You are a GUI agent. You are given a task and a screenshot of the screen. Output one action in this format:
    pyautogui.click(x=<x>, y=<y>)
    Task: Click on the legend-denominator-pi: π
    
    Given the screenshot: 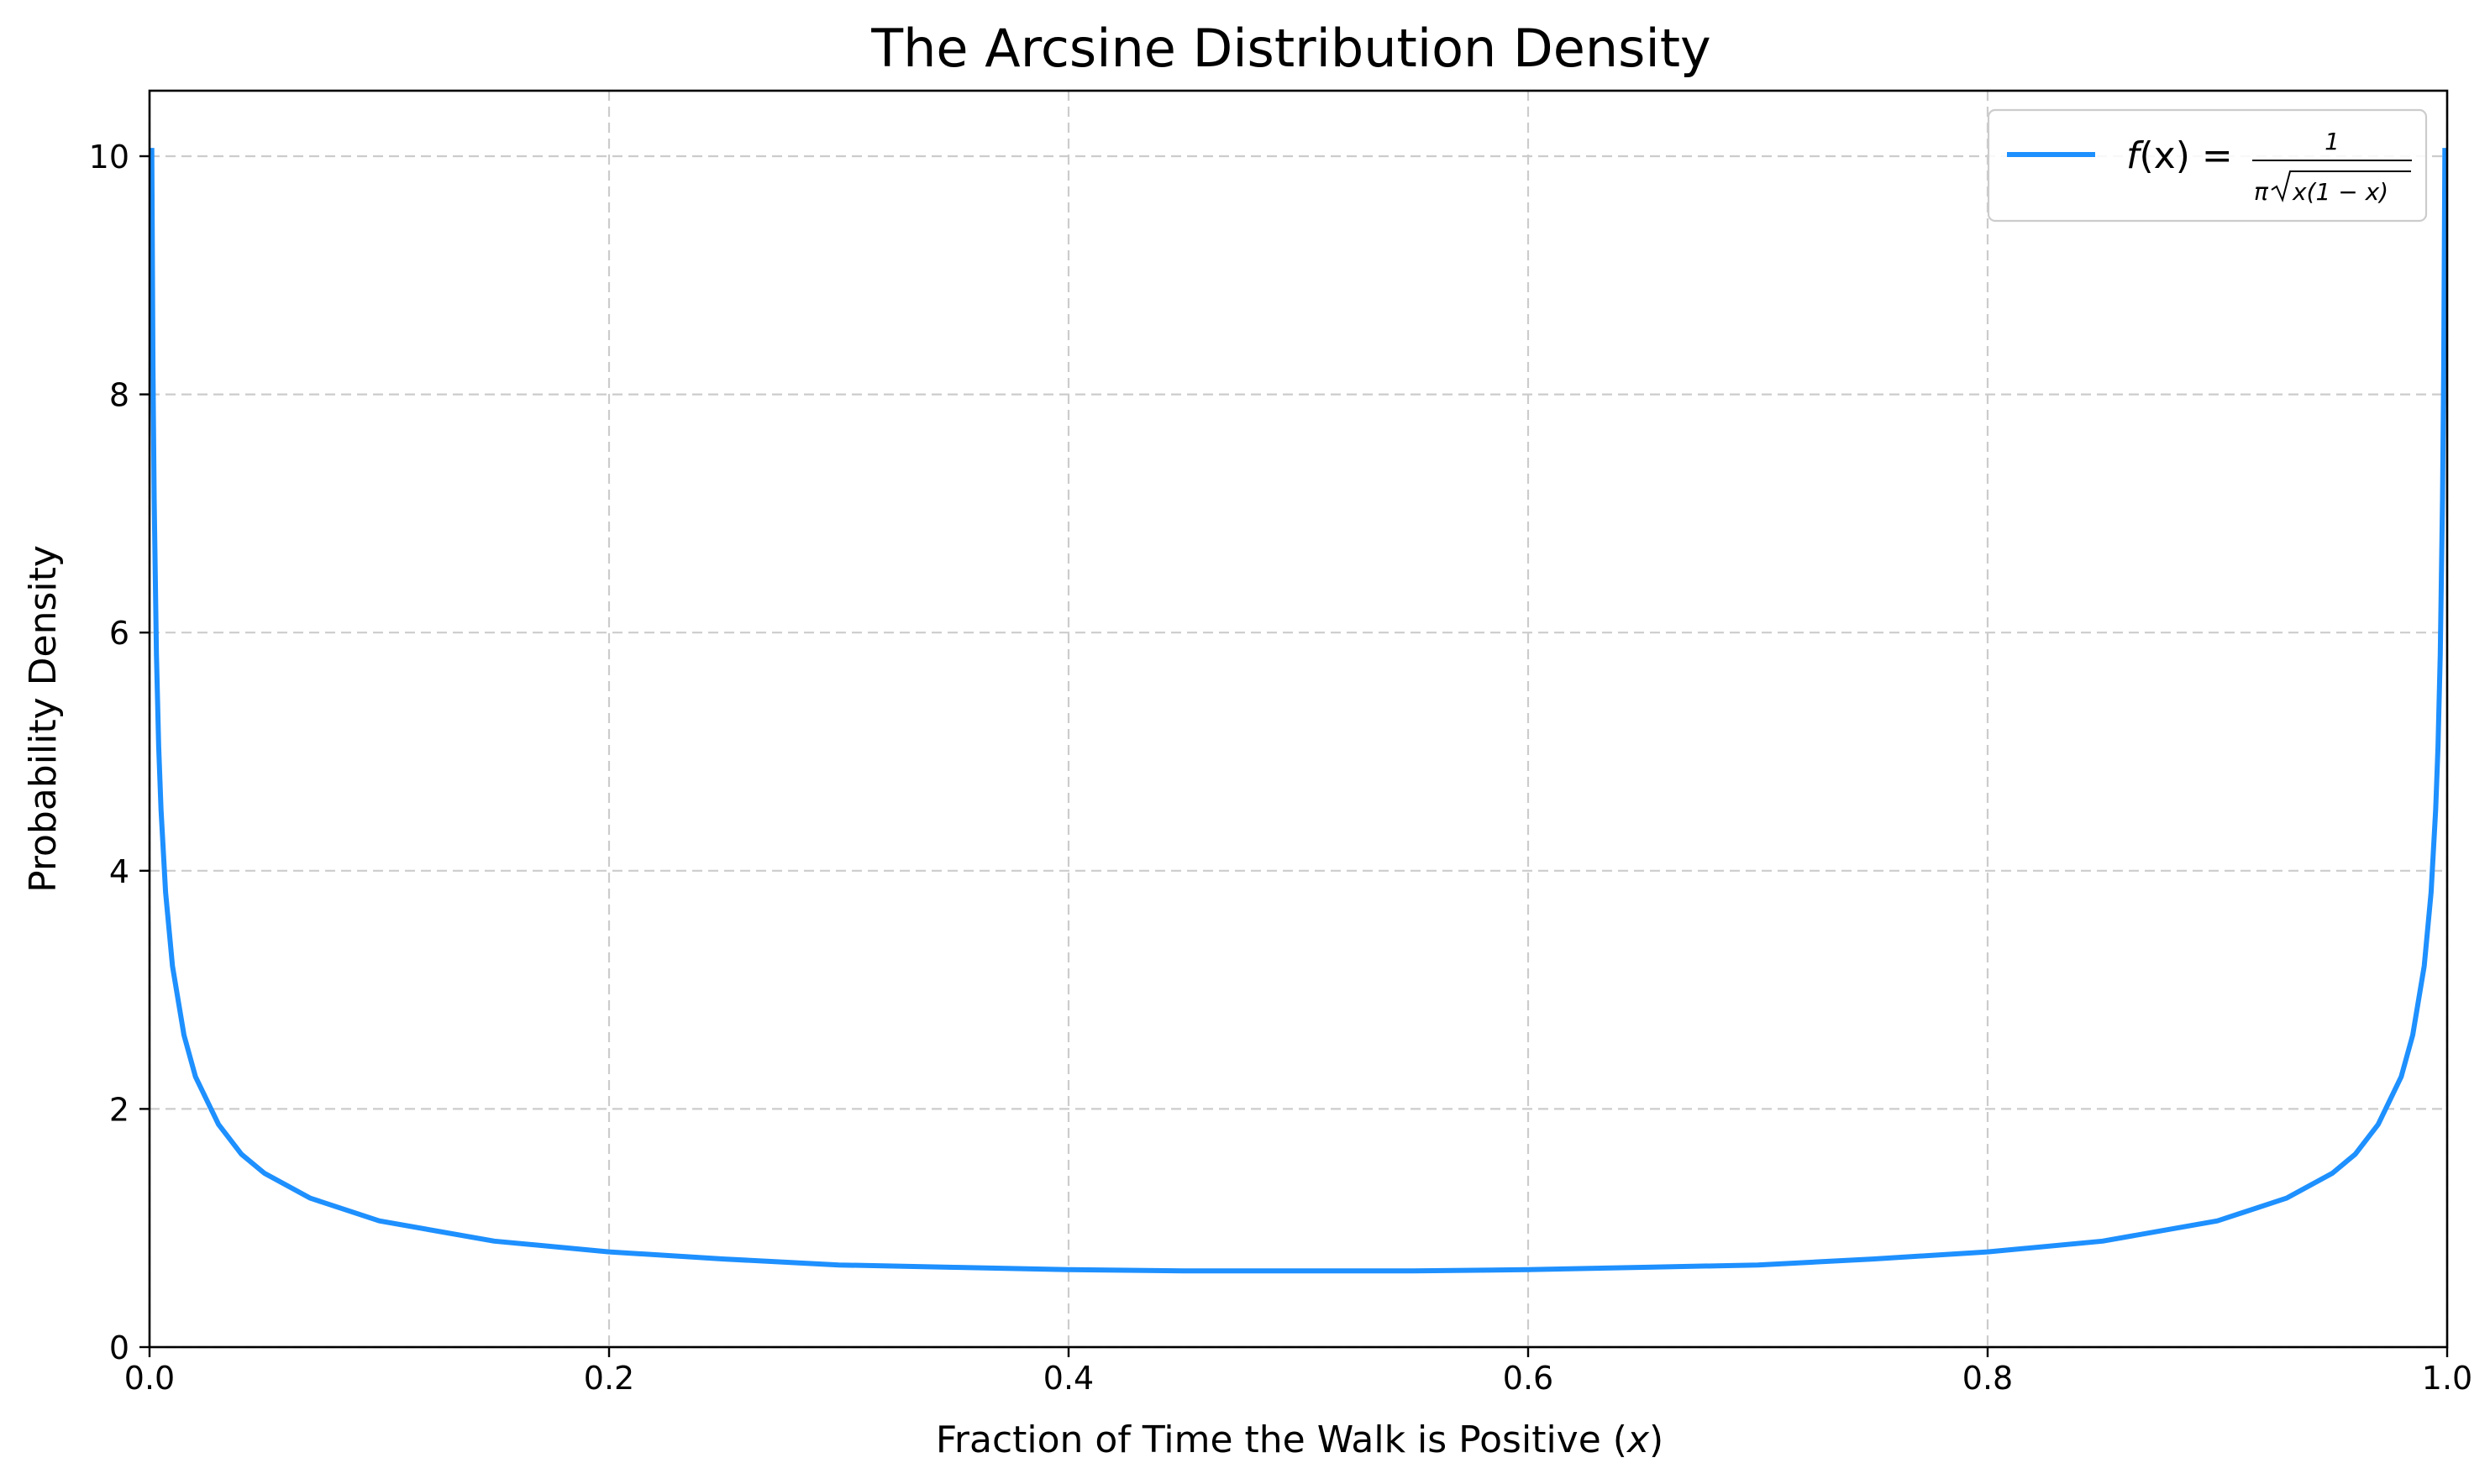 What is the action you would take?
    pyautogui.click(x=2262, y=192)
    